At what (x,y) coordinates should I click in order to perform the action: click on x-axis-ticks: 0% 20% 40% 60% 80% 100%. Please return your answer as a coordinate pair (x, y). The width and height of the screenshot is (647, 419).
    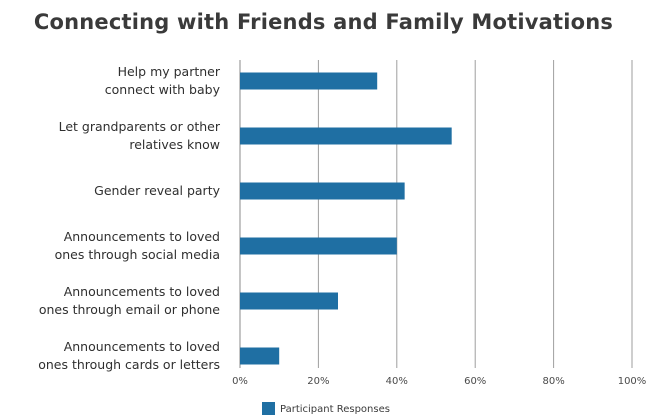
    Looking at the image, I should click on (439, 381).